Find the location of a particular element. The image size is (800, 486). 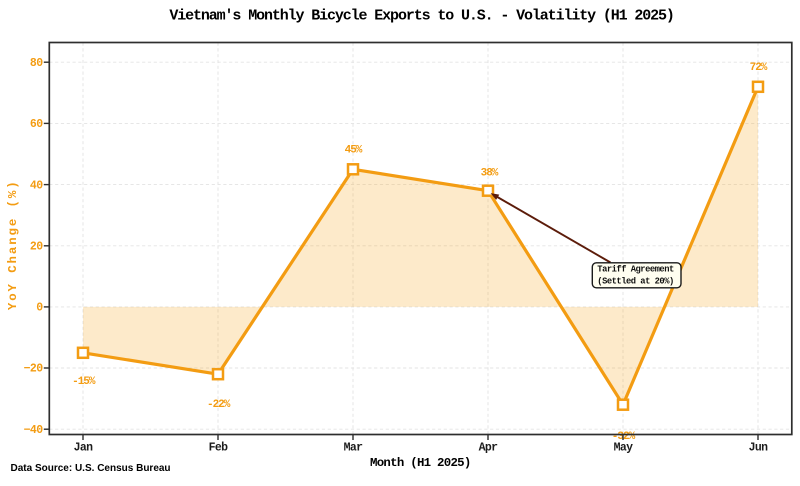

svg-text: May is located at coordinates (624, 448).